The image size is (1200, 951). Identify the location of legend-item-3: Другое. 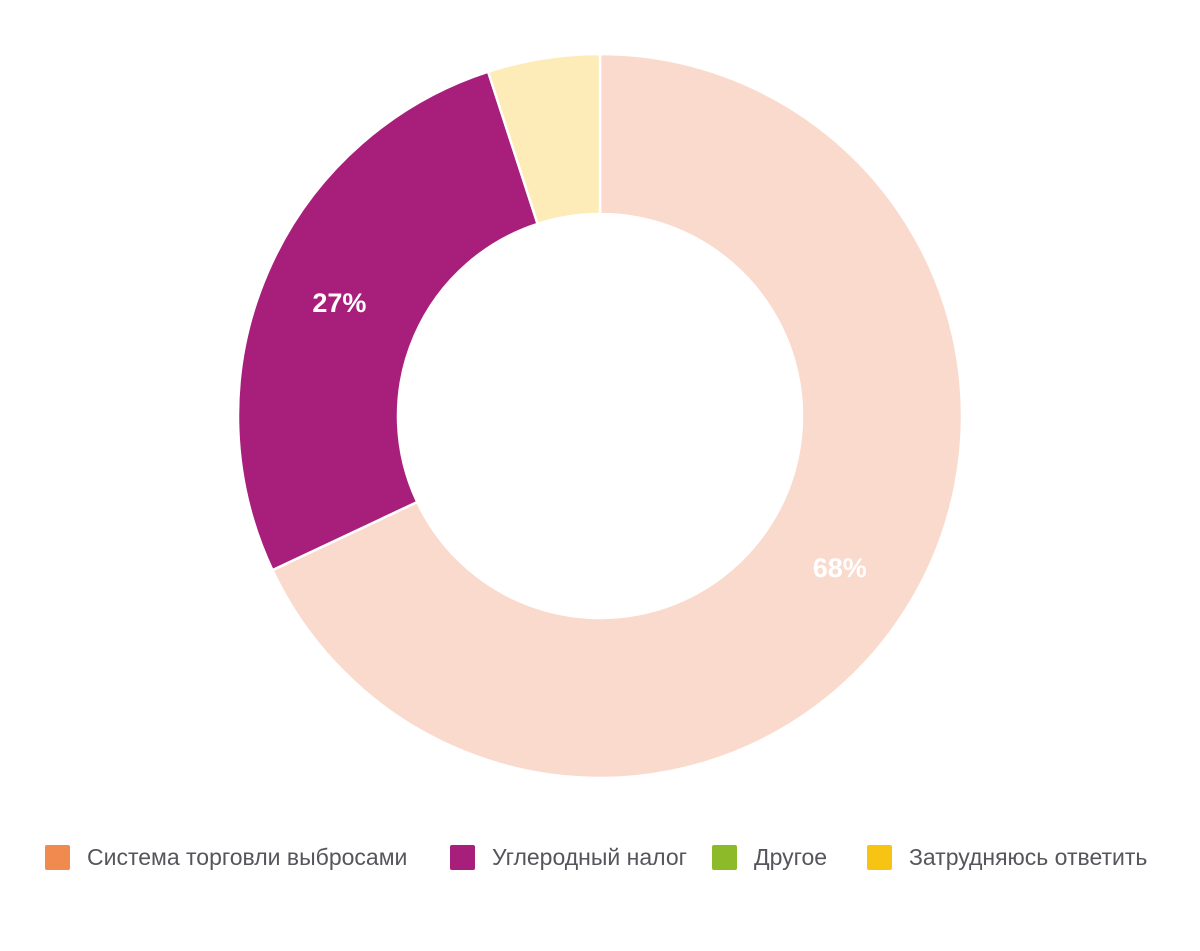
(769, 857).